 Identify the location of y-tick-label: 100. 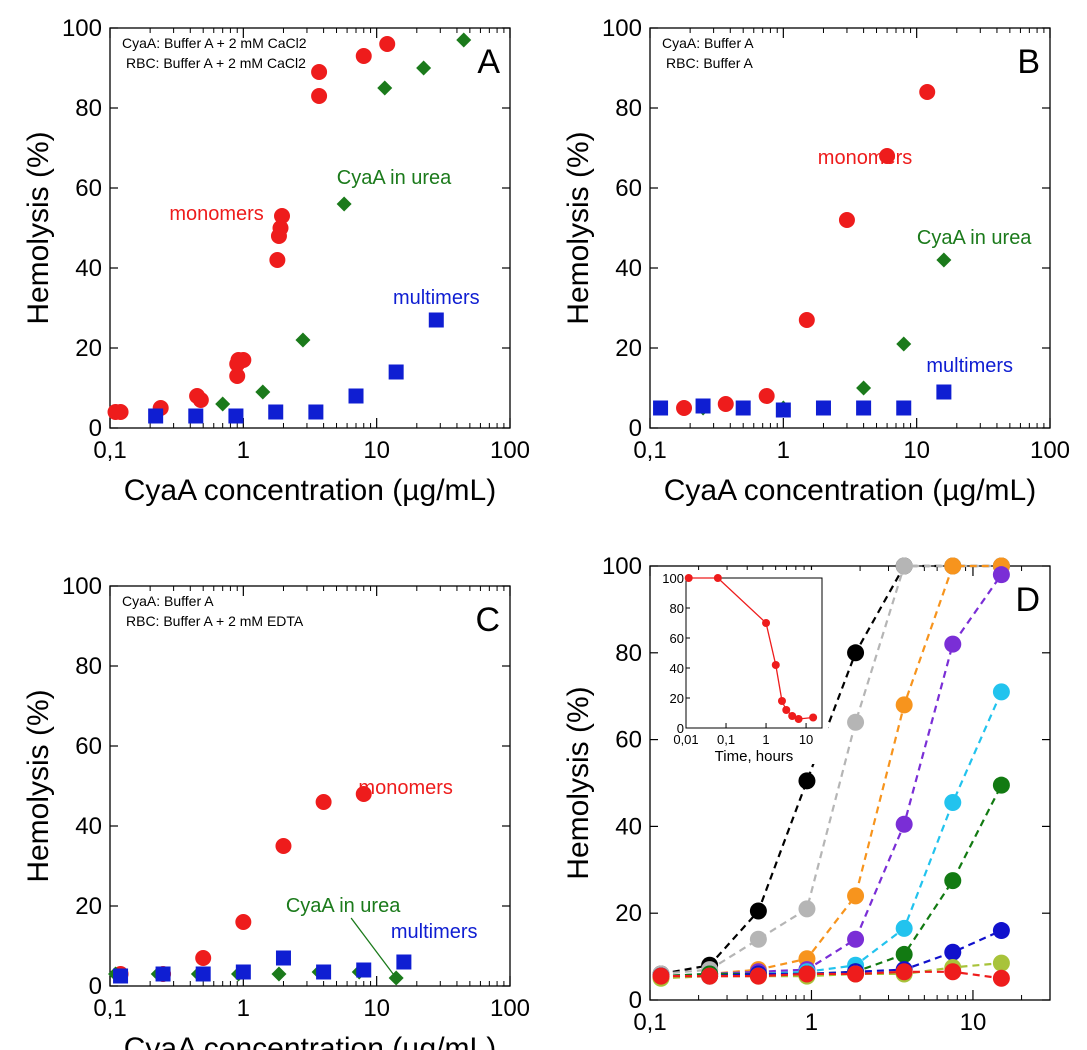
(82, 28).